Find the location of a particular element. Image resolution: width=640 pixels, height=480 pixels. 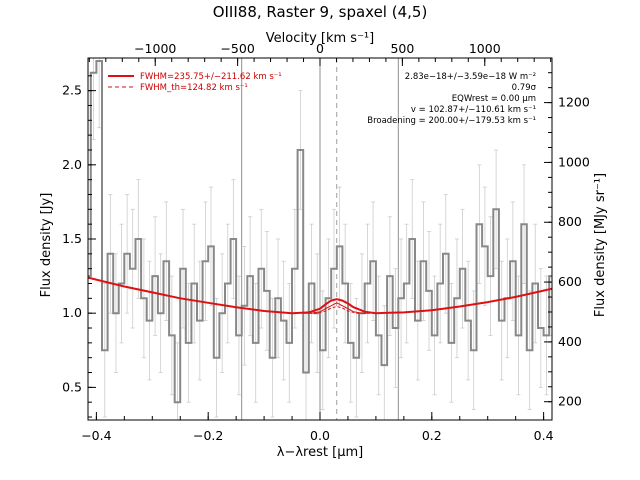

y-axis-label: Flux density [Jy] is located at coordinates (46, 245).